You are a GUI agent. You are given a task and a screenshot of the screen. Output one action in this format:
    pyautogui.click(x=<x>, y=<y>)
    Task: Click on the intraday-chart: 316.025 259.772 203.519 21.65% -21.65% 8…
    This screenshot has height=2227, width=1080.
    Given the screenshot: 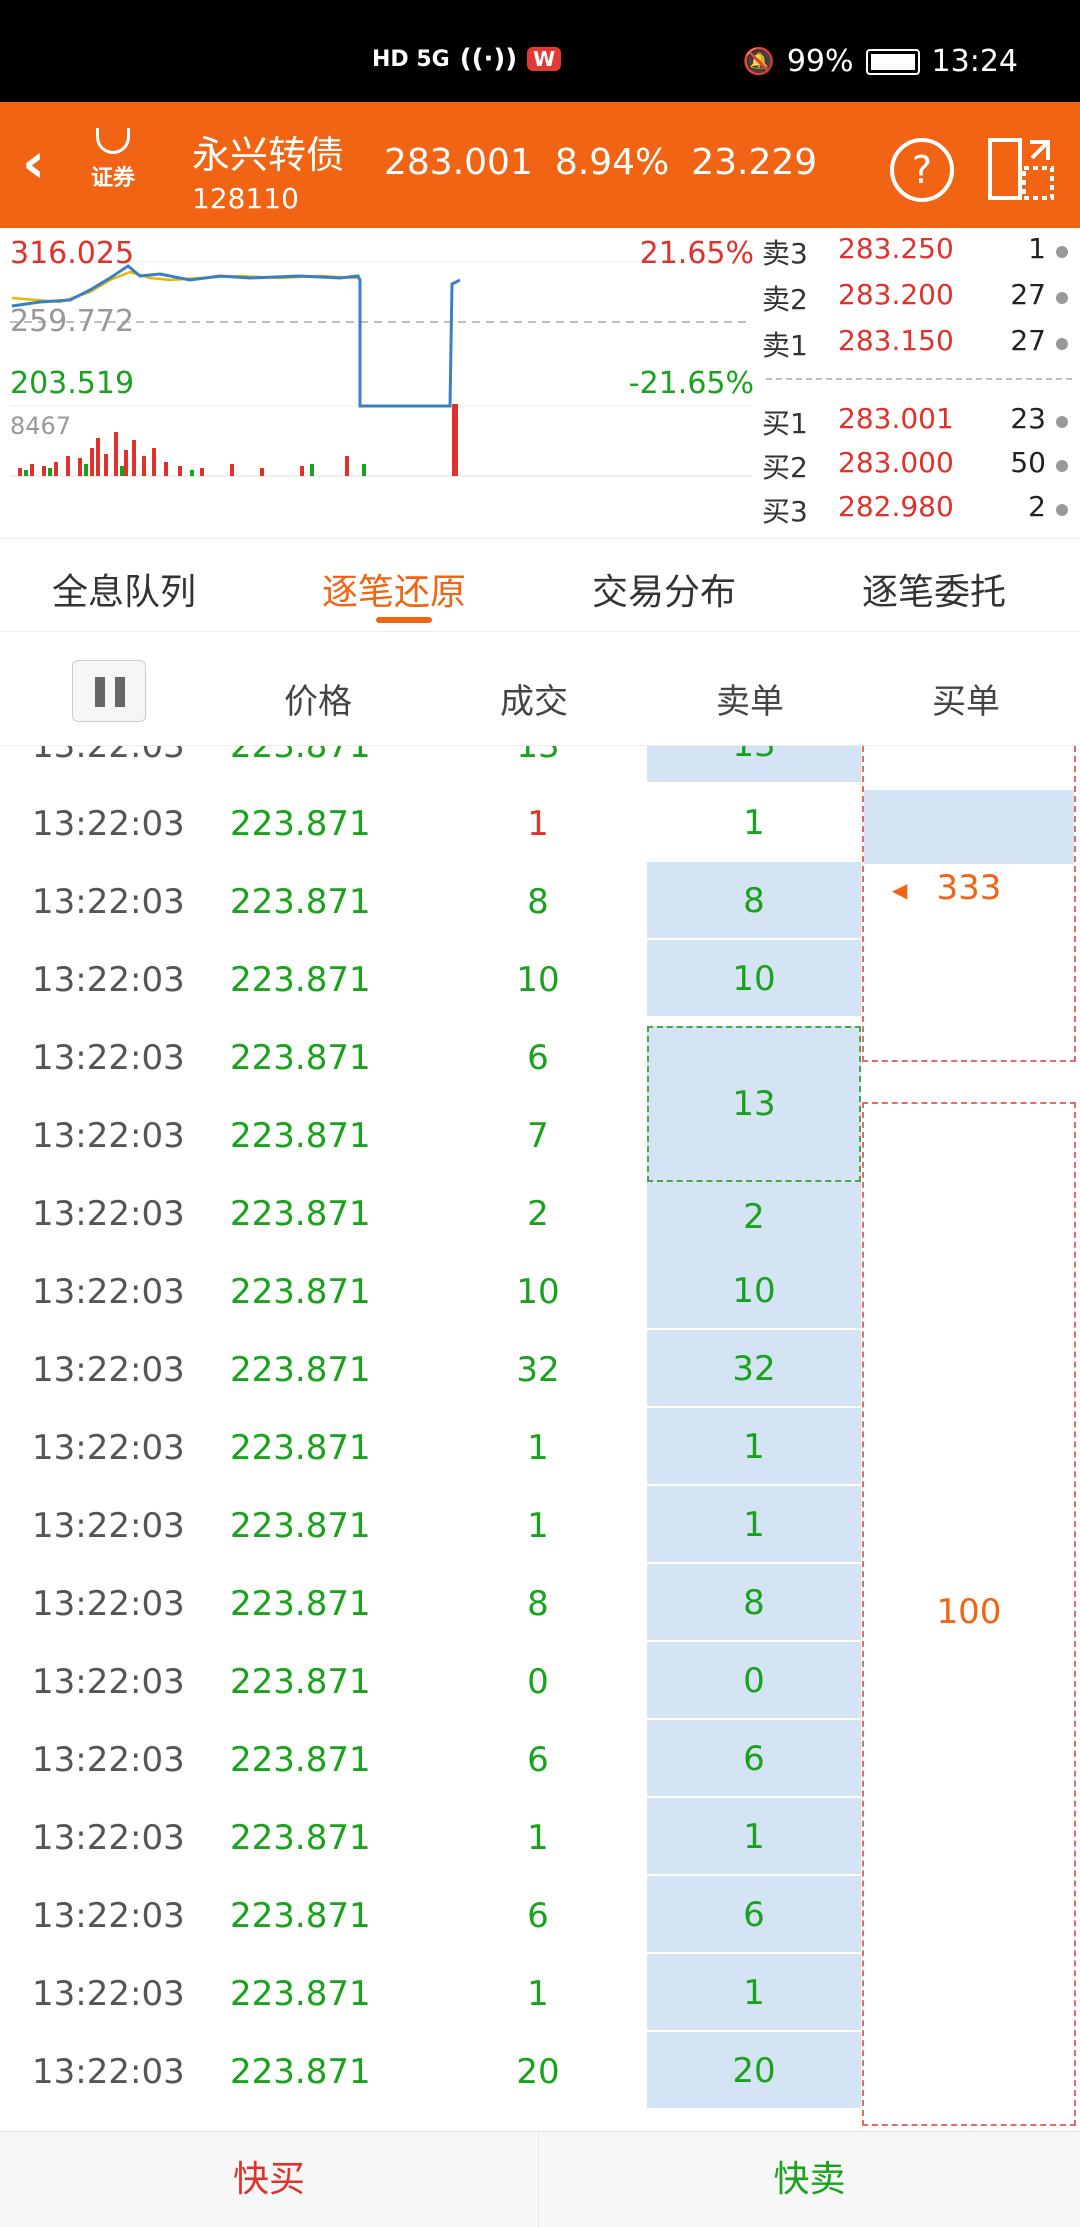 What is the action you would take?
    pyautogui.click(x=380, y=355)
    